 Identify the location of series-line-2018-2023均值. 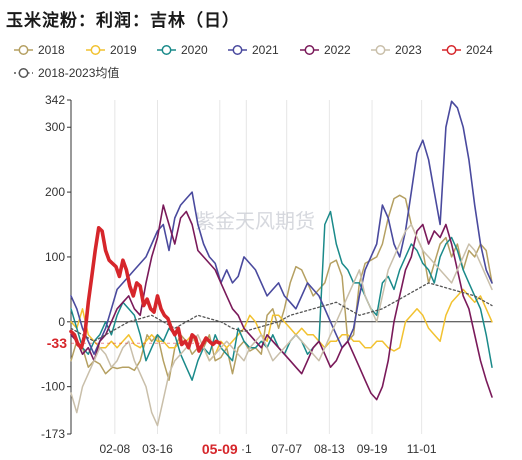
(281, 312).